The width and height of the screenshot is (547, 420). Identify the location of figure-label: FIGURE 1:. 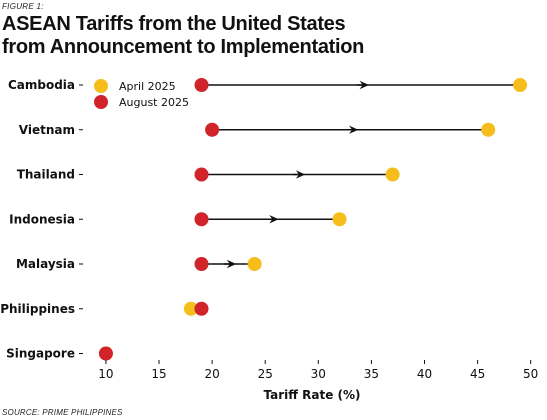
(23, 6).